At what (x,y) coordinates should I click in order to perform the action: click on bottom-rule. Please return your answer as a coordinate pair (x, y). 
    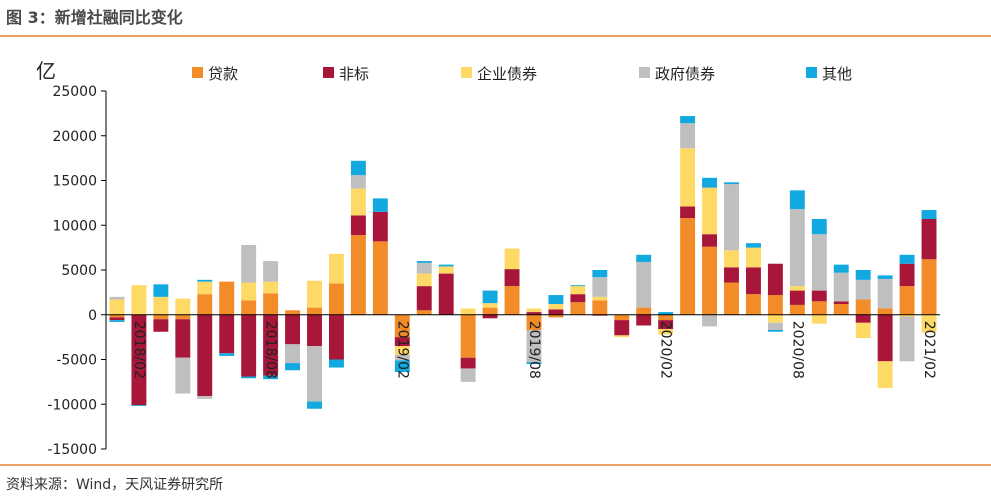
    Looking at the image, I should click on (495, 465).